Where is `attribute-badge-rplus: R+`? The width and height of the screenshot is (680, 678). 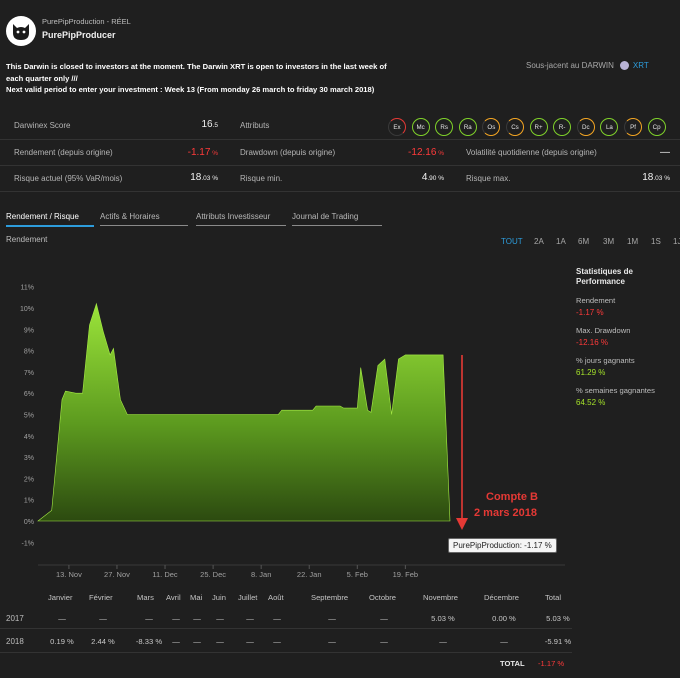
attribute-badge-rplus: R+ is located at coordinates (538, 127).